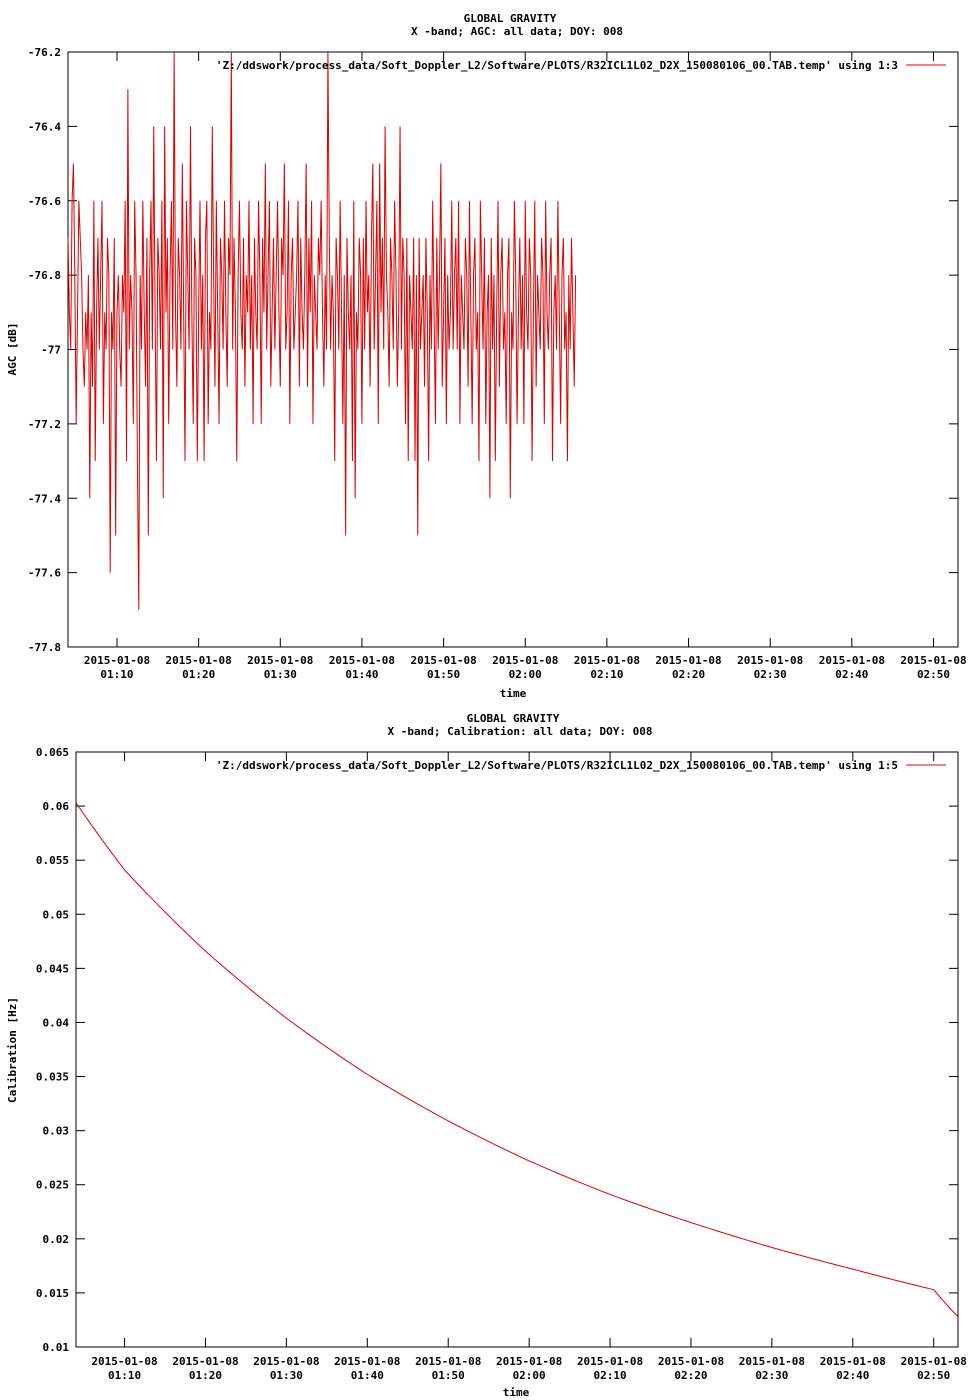 This screenshot has height=1400, width=980. What do you see at coordinates (525, 674) in the screenshot?
I see `agc-x-tick-time: 02:00` at bounding box center [525, 674].